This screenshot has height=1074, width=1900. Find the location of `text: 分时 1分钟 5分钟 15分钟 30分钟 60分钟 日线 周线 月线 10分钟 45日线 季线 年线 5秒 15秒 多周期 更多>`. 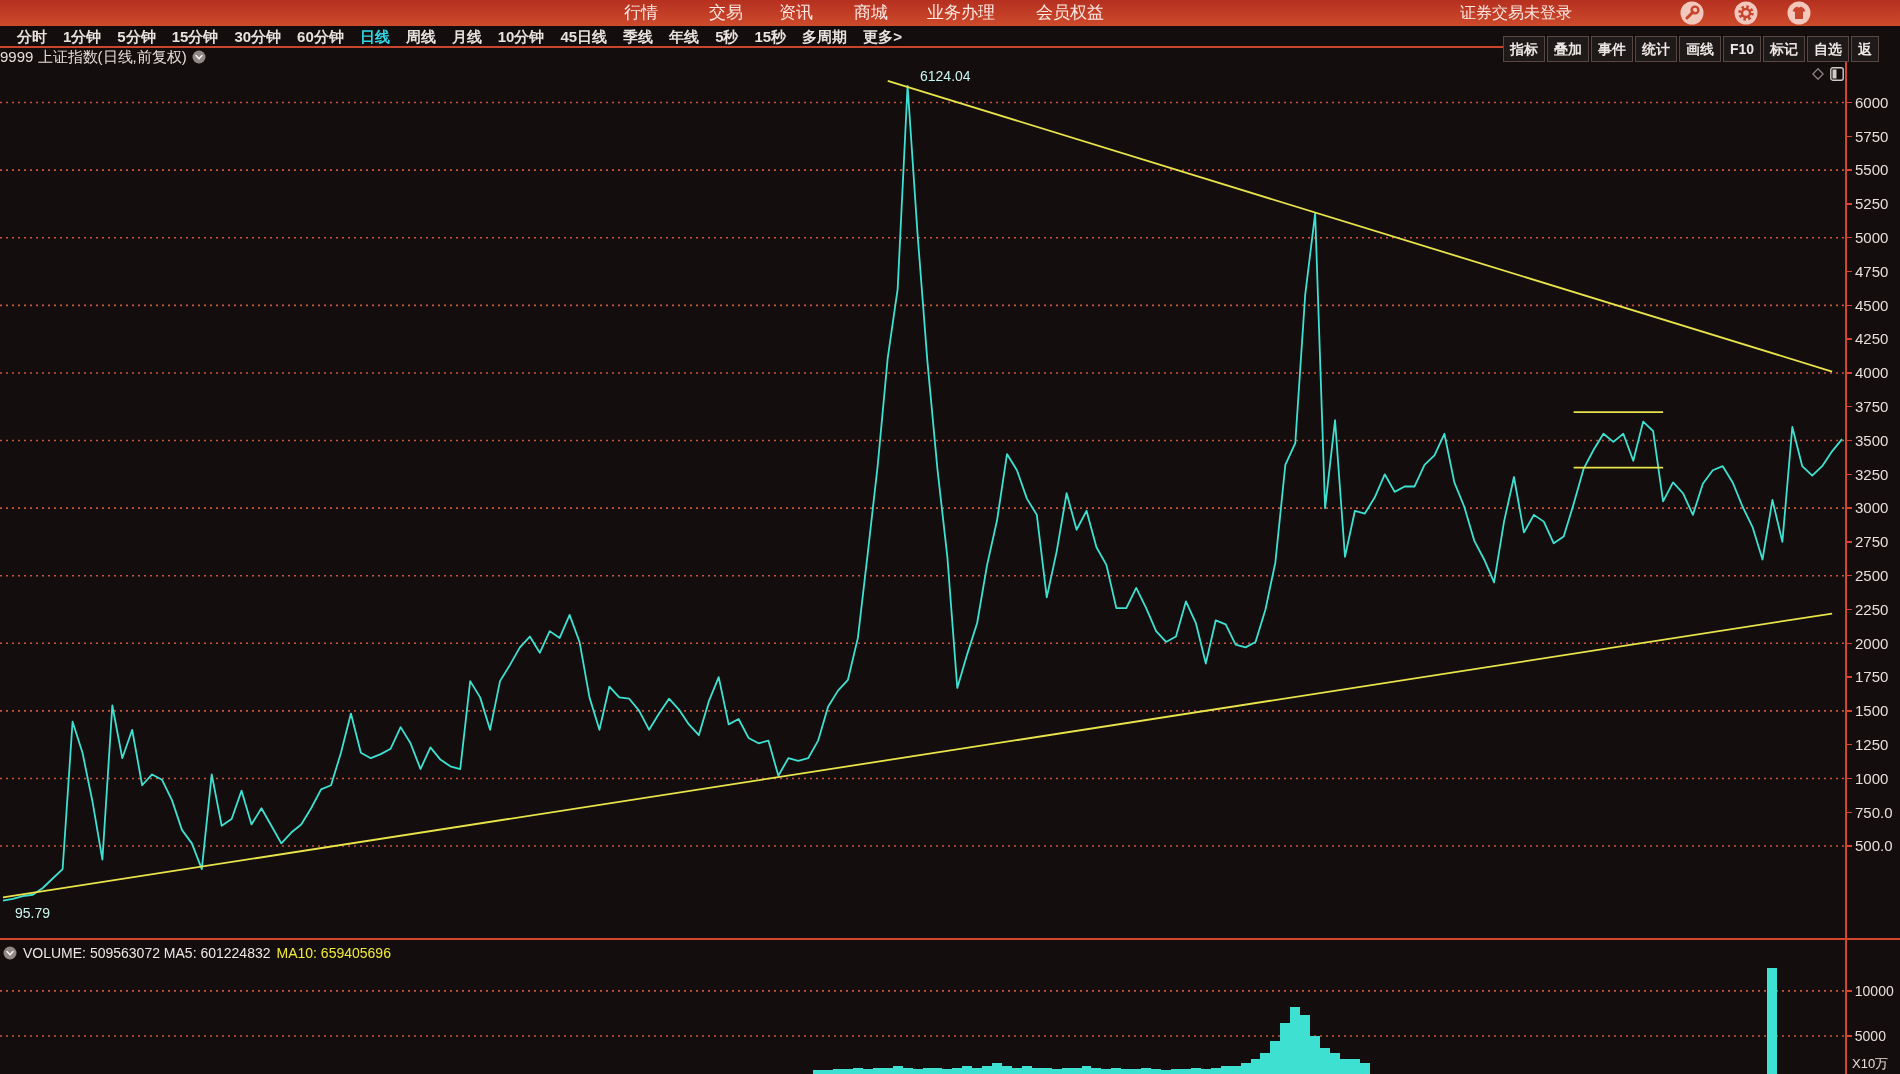

text: 分时 1分钟 5分钟 15分钟 30分钟 60分钟 日线 周线 月线 10分钟 45日线 季线 年线 5秒 15秒 多周期 更多> is located at coordinates (459, 36).